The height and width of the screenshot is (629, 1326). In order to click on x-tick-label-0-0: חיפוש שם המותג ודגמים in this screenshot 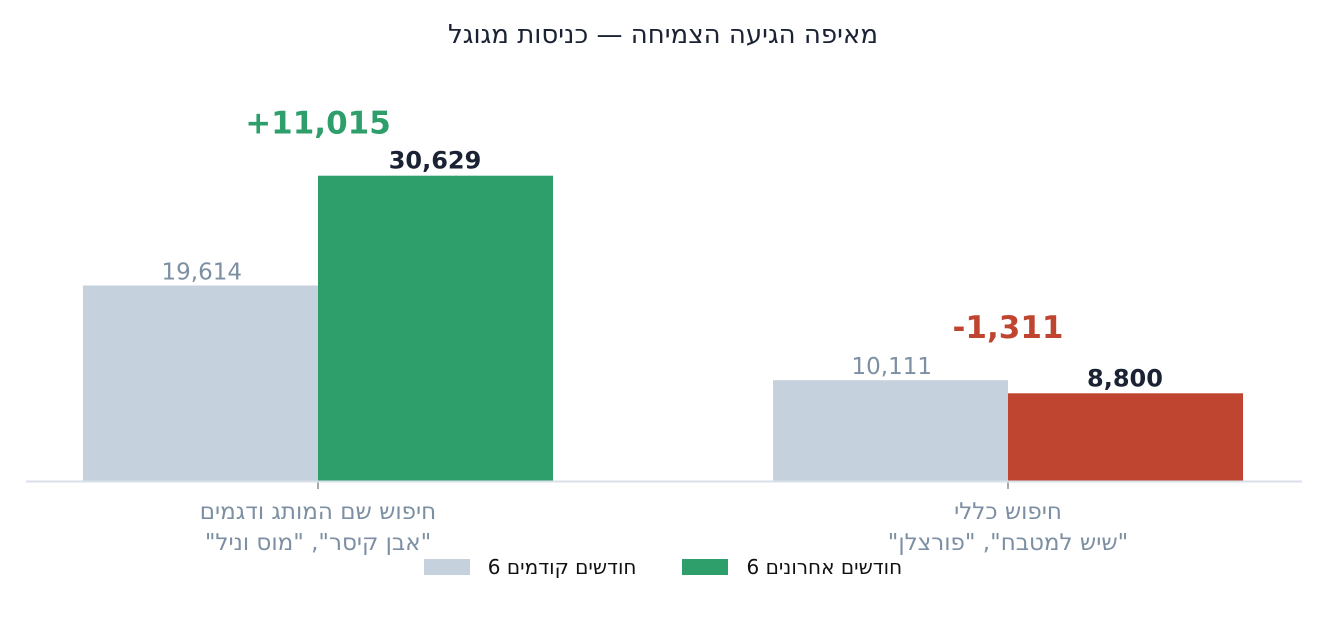, I will do `click(318, 512)`.